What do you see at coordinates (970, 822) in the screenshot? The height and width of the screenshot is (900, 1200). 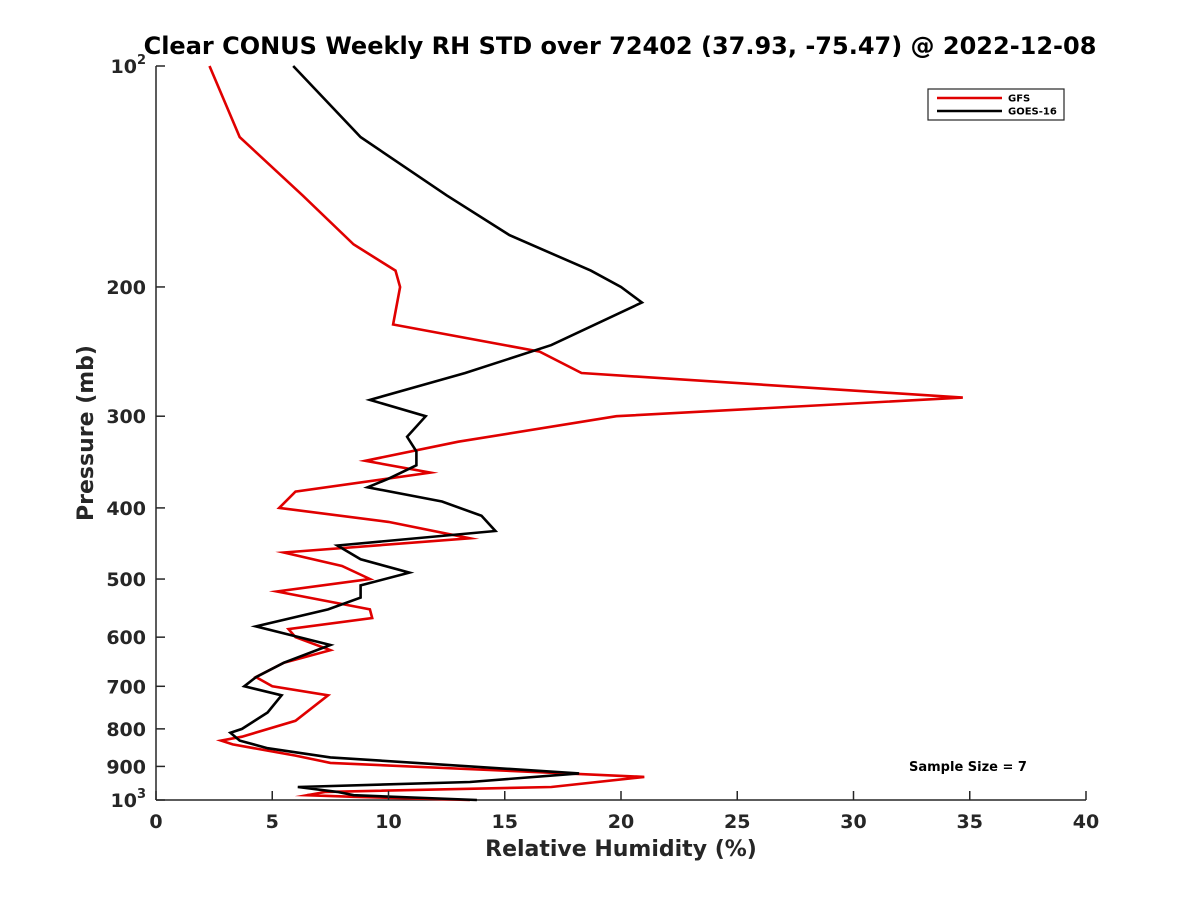 I see `x-tick-label: 35` at bounding box center [970, 822].